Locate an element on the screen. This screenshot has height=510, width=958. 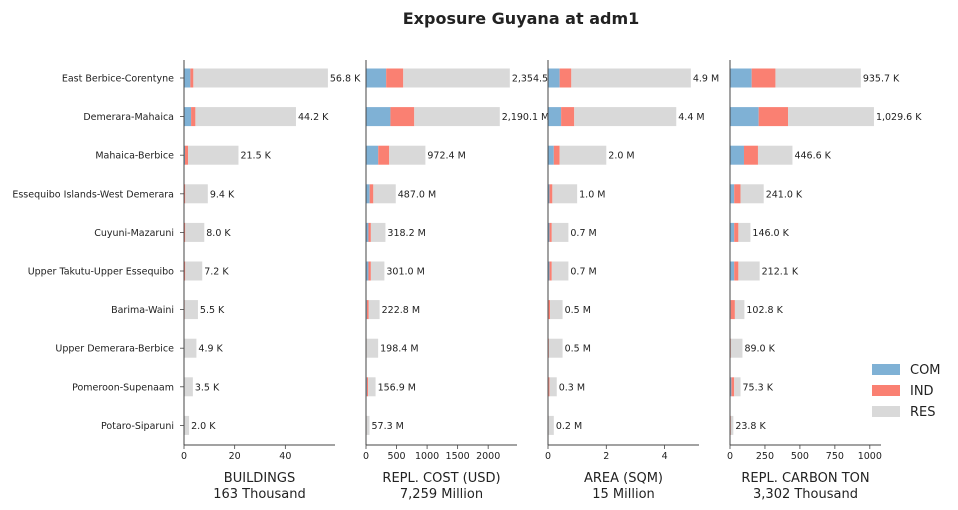
total-label: 972.4 M is located at coordinates (446, 156).